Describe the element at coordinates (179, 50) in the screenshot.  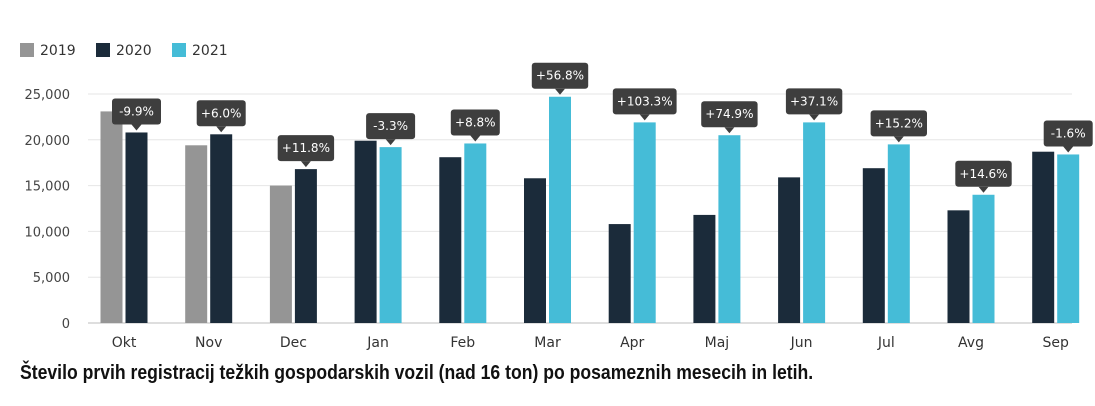
I see `legend-swatch-2021` at that location.